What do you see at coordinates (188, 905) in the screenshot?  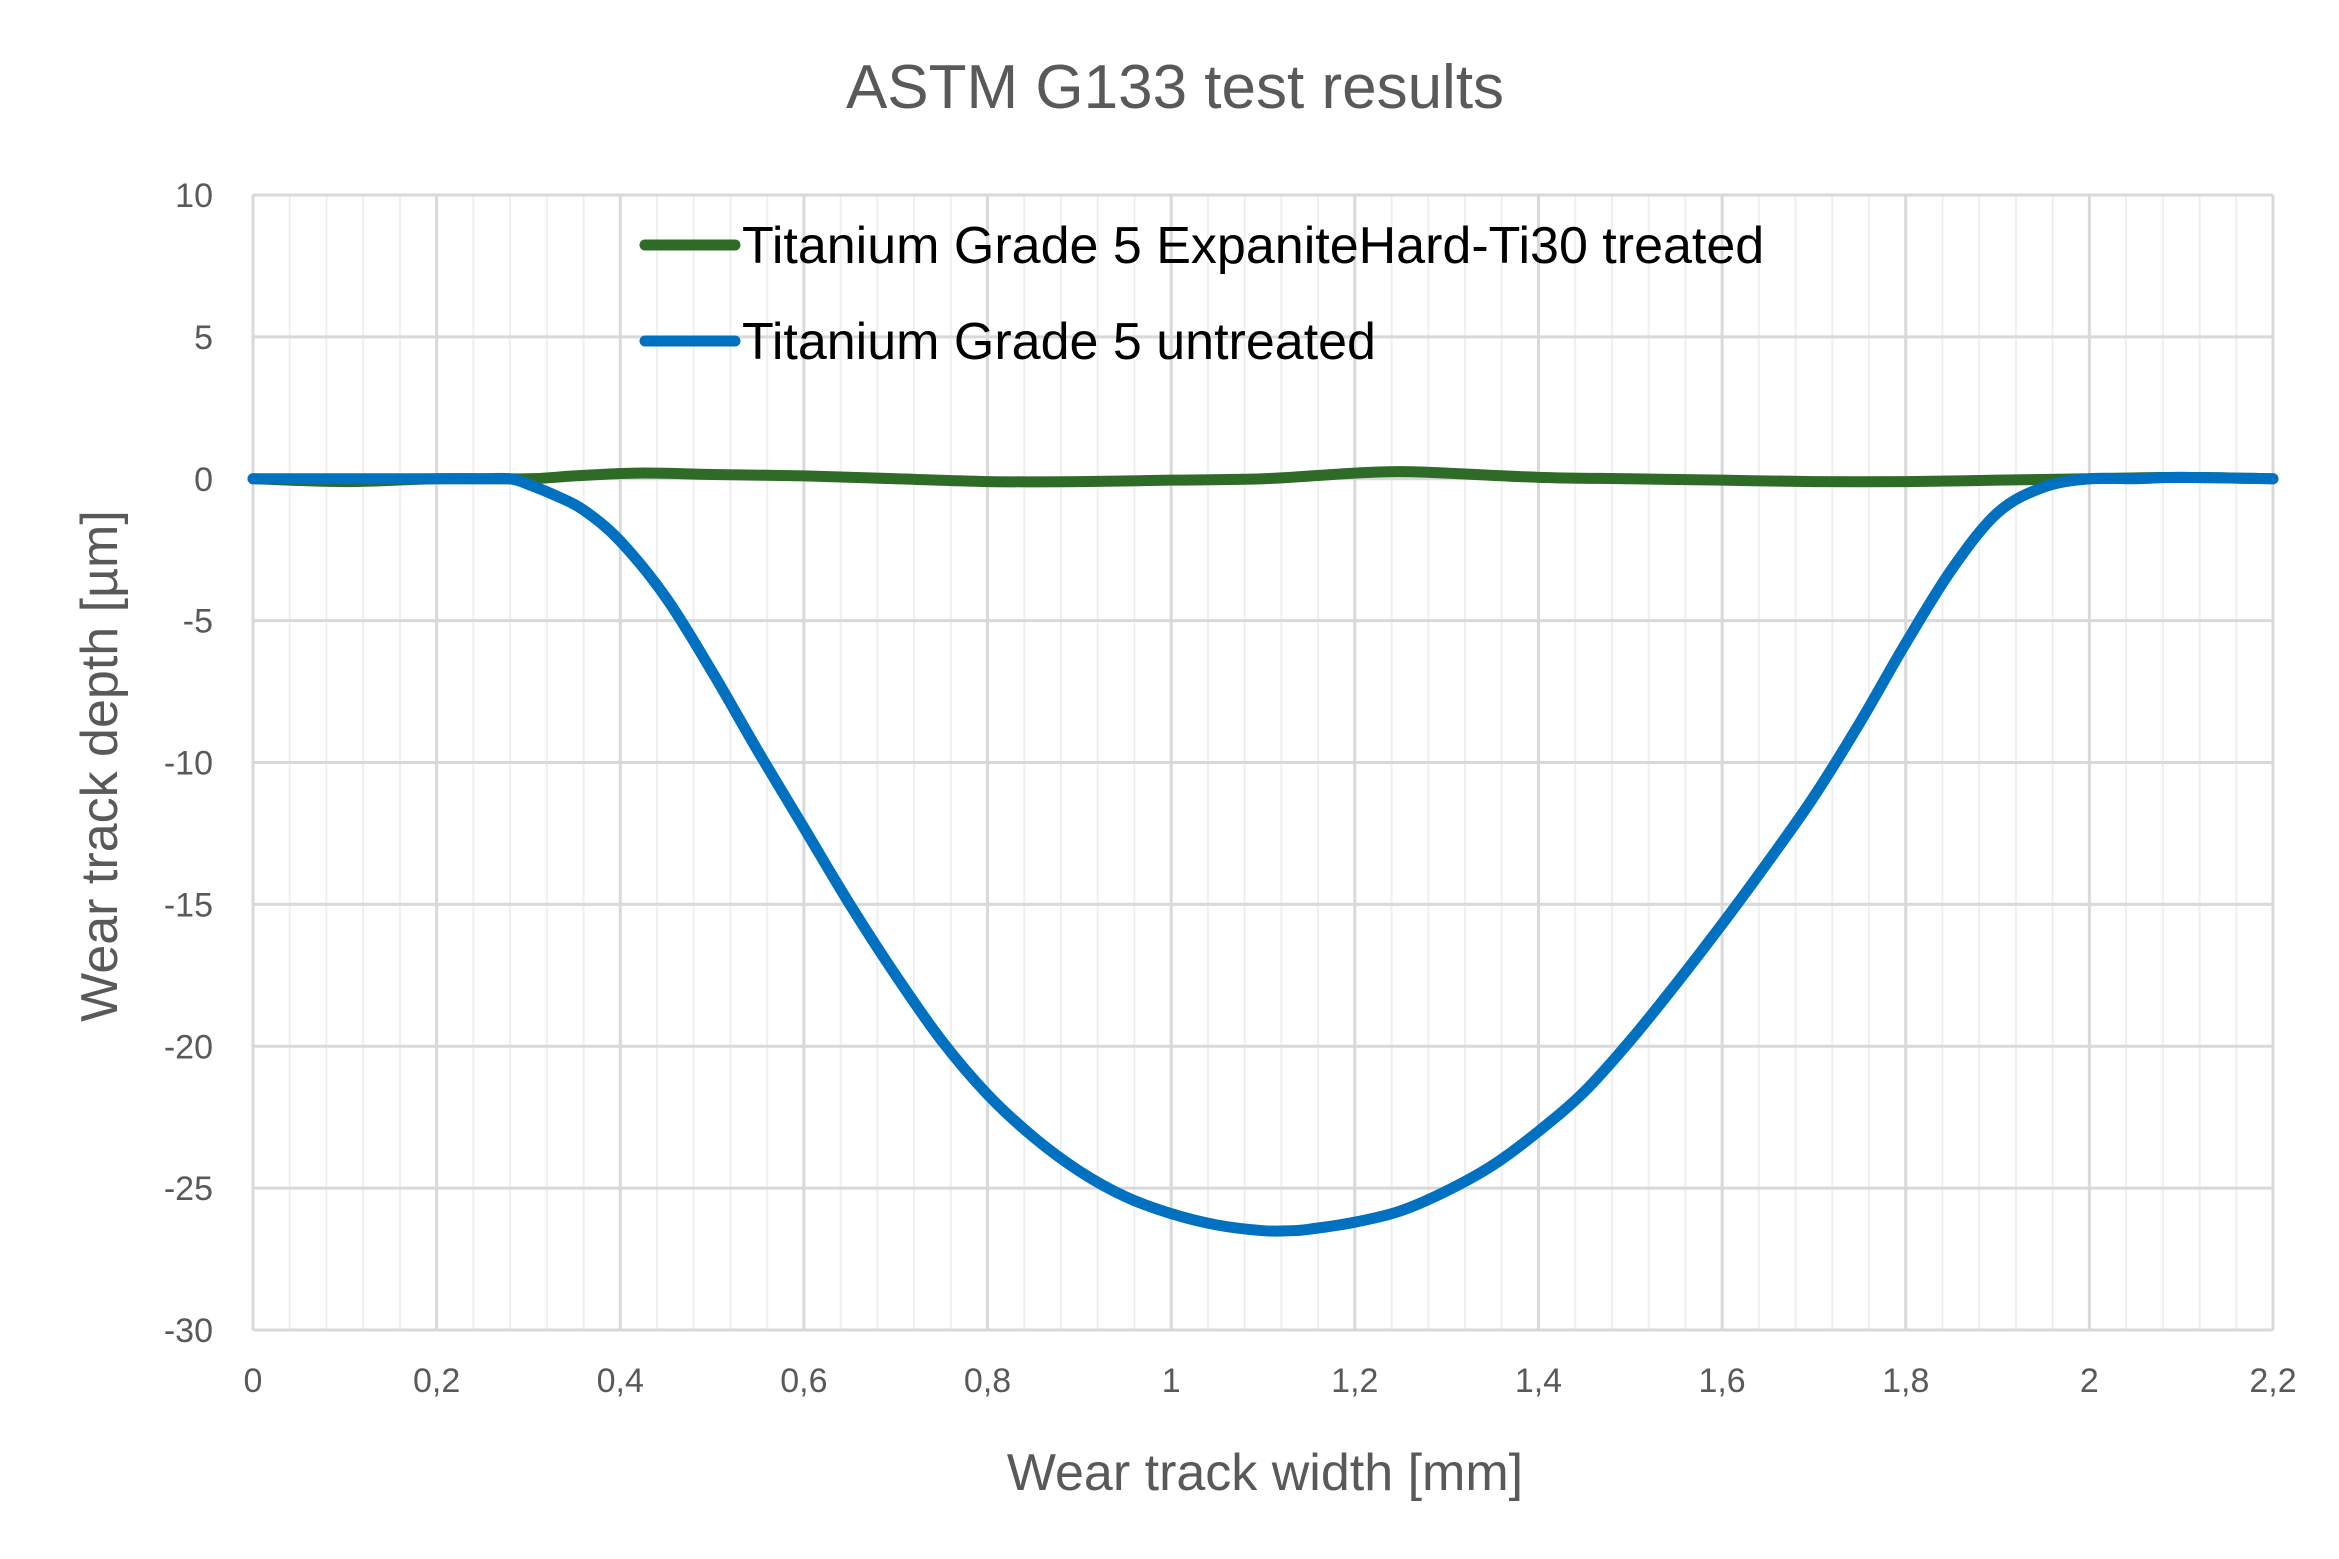 I see `y-tick-label: -15` at bounding box center [188, 905].